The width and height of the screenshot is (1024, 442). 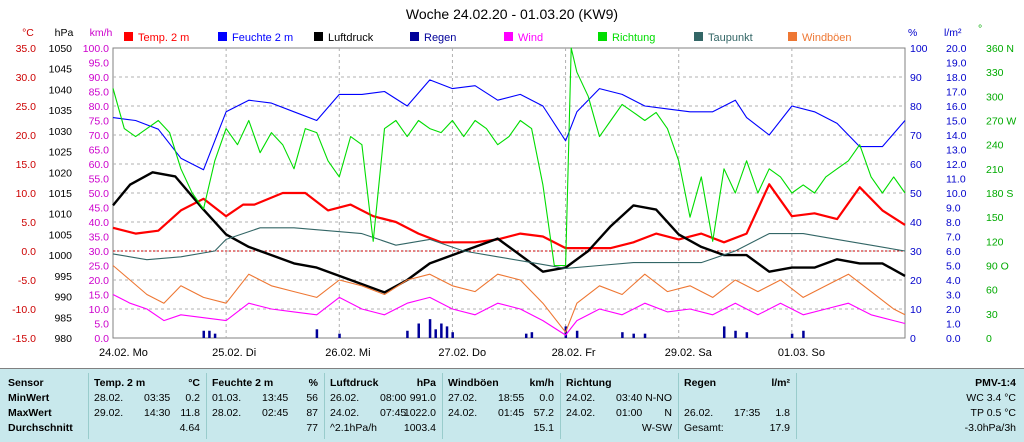 What do you see at coordinates (956, 64) in the screenshot?
I see `rain-axis-tick: 19.0` at bounding box center [956, 64].